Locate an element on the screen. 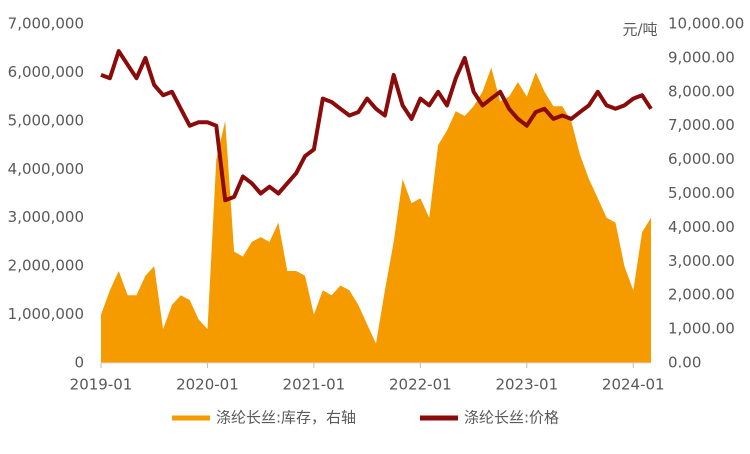 This screenshot has height=454, width=750. y-tick-label: 7,000,000 is located at coordinates (46, 24).